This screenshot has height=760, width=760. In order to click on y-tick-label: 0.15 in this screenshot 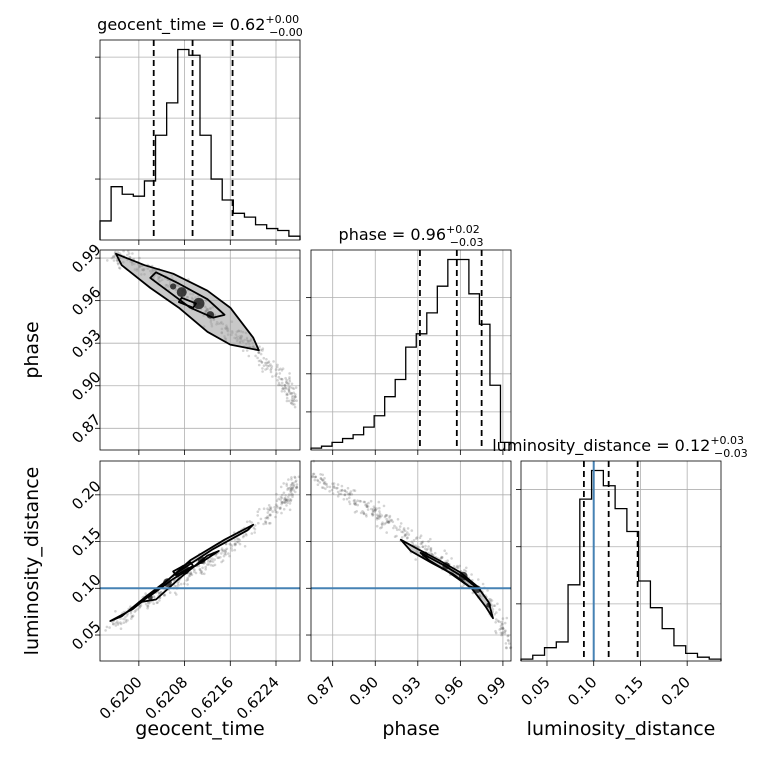, I will do `click(86, 542)`.